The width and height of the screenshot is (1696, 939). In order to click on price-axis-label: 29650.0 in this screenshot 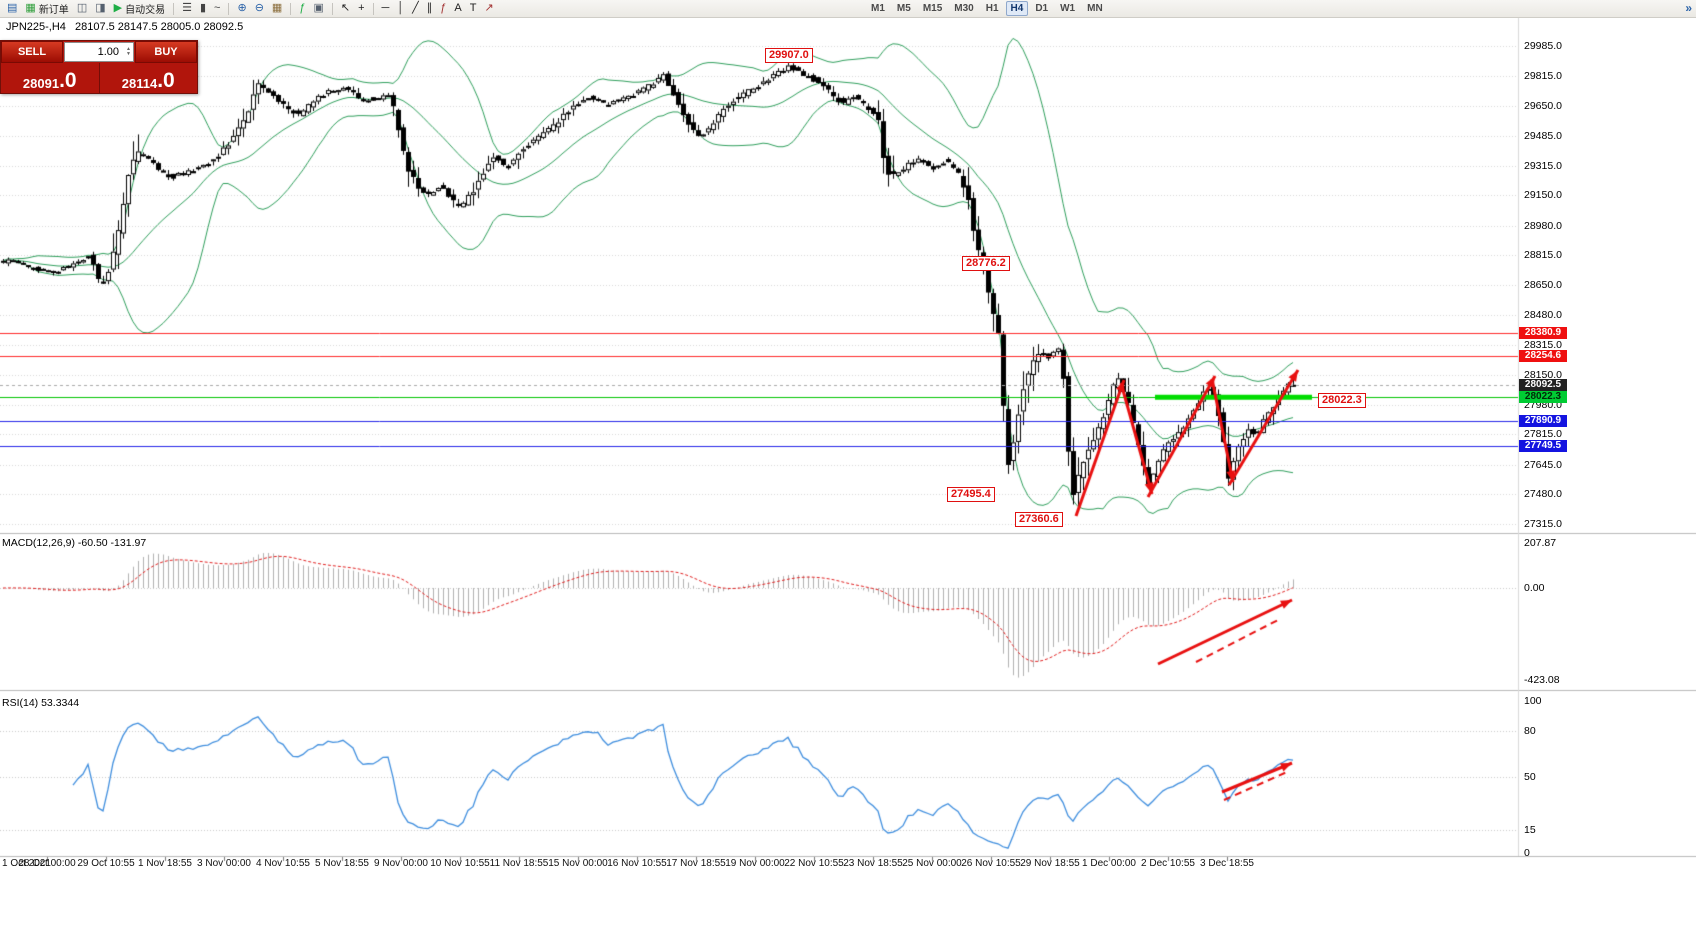, I will do `click(1543, 105)`.